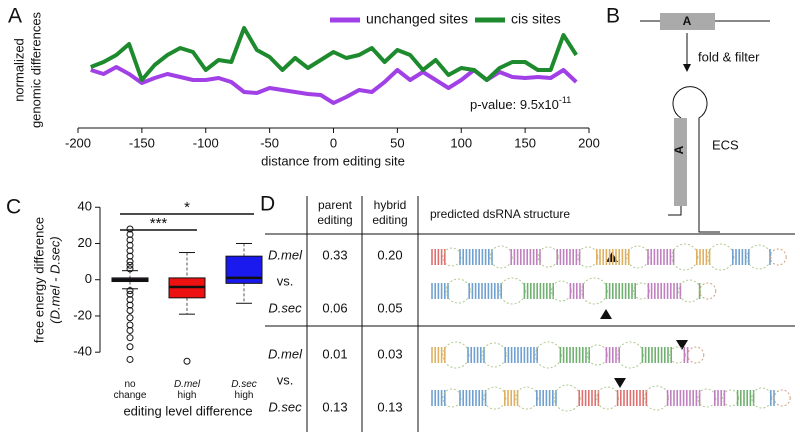 The image size is (800, 438). Describe the element at coordinates (13, 207) in the screenshot. I see `panel-label: C` at that location.